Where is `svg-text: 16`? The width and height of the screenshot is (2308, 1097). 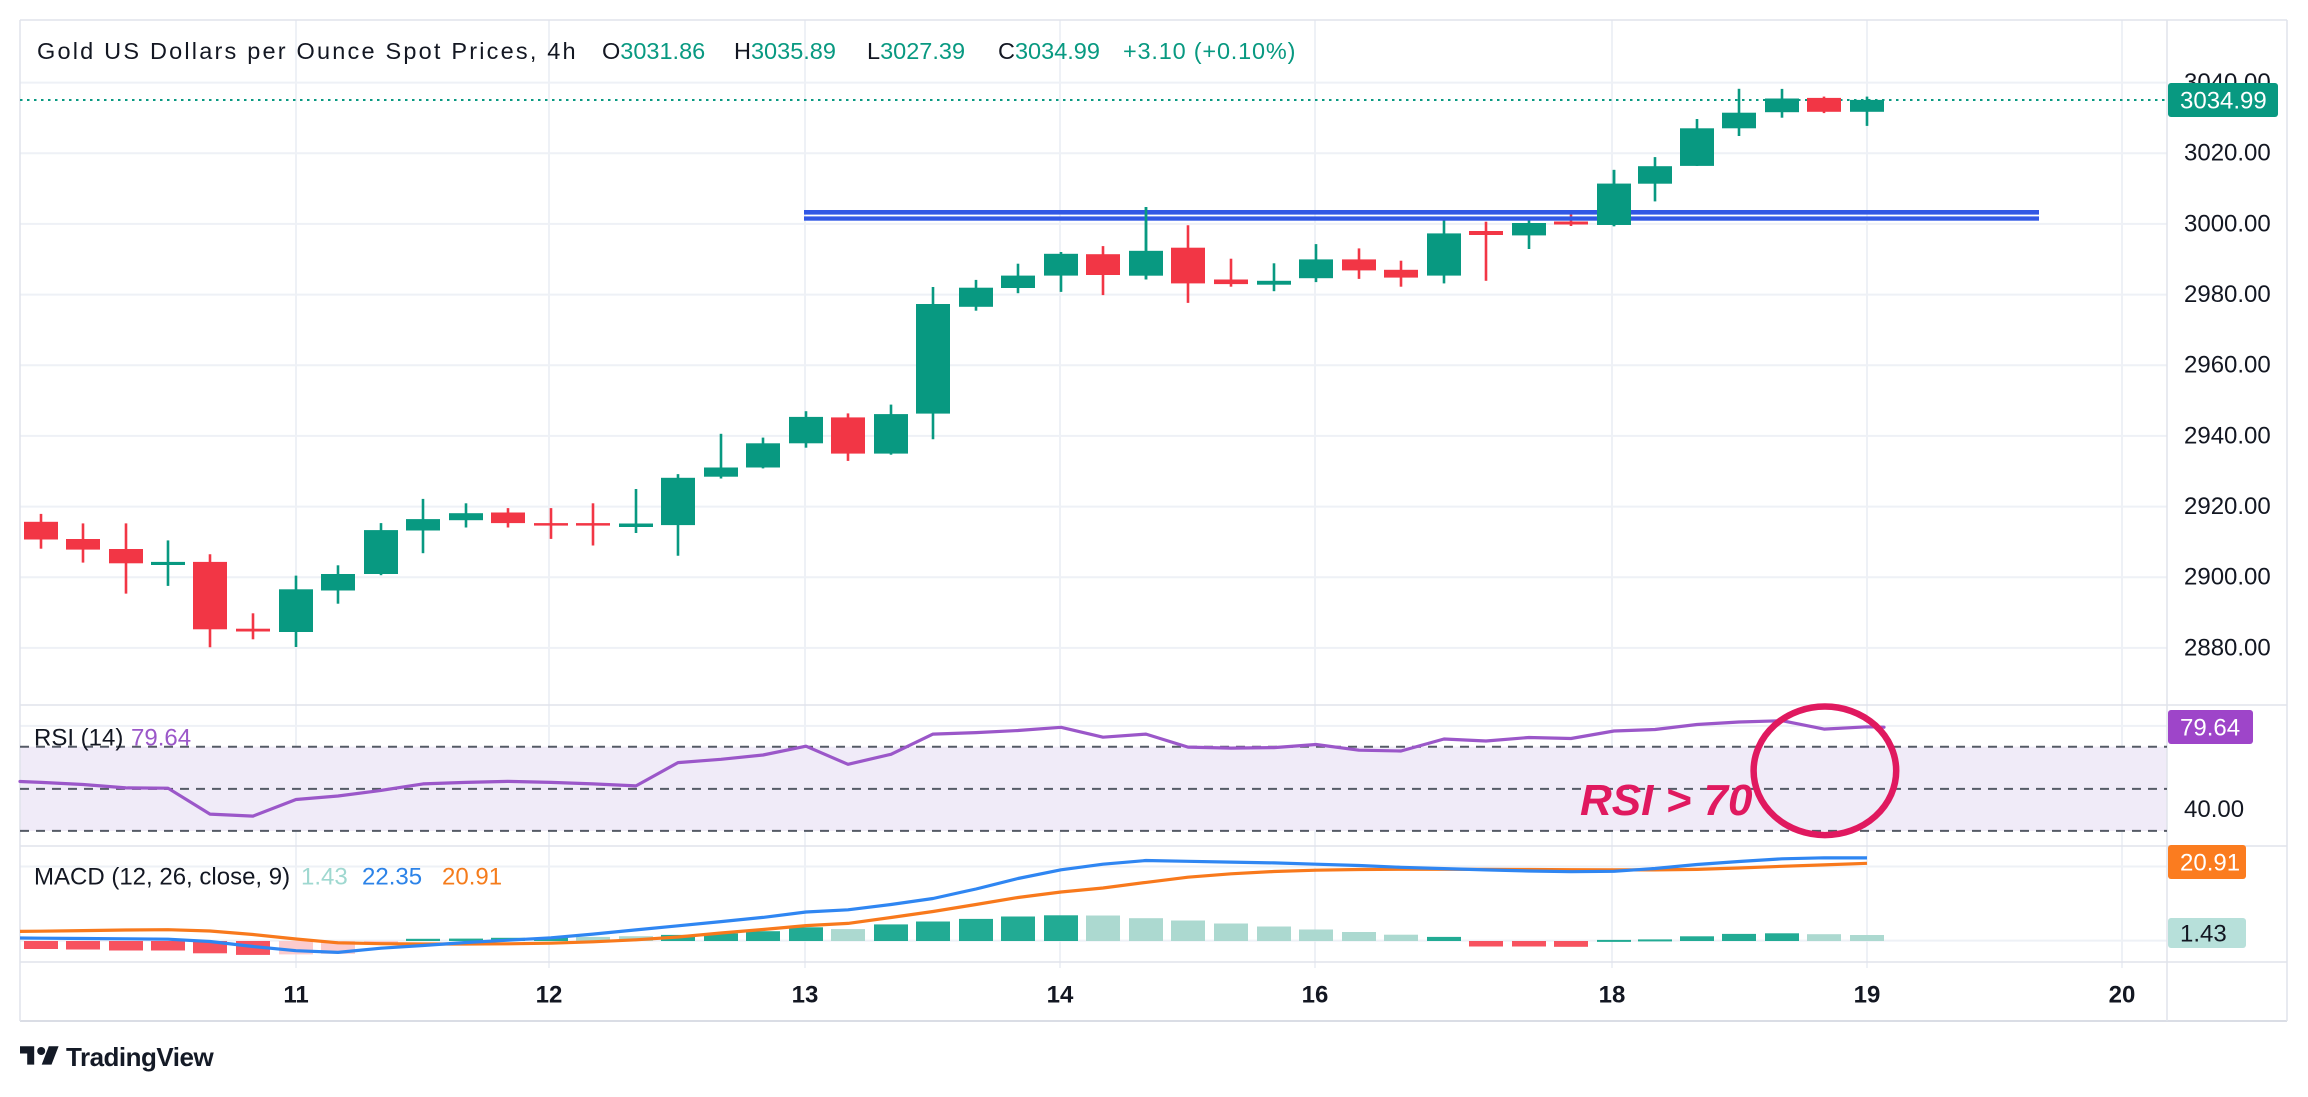 svg-text: 16 is located at coordinates (1315, 995).